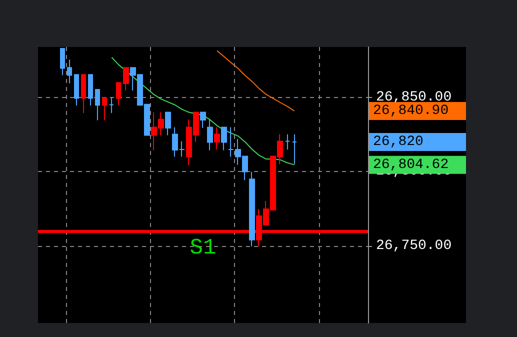 The image size is (517, 337). What do you see at coordinates (203, 248) in the screenshot?
I see `ref-line-label: S1` at bounding box center [203, 248].